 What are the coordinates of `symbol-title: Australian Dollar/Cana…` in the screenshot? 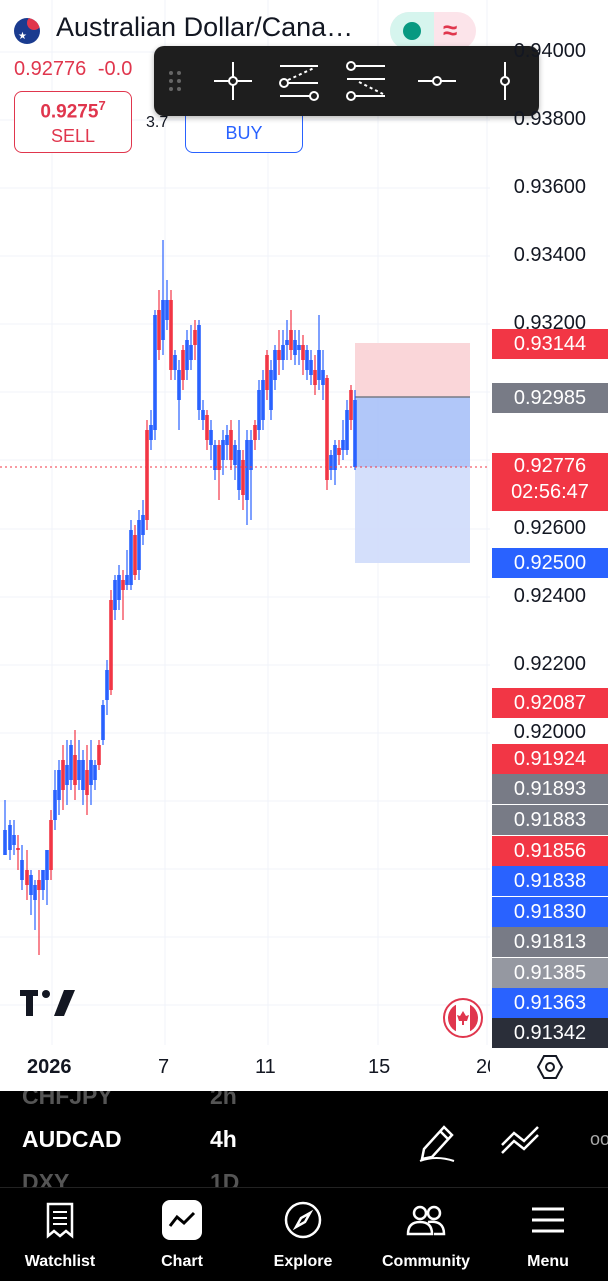 It's located at (205, 27).